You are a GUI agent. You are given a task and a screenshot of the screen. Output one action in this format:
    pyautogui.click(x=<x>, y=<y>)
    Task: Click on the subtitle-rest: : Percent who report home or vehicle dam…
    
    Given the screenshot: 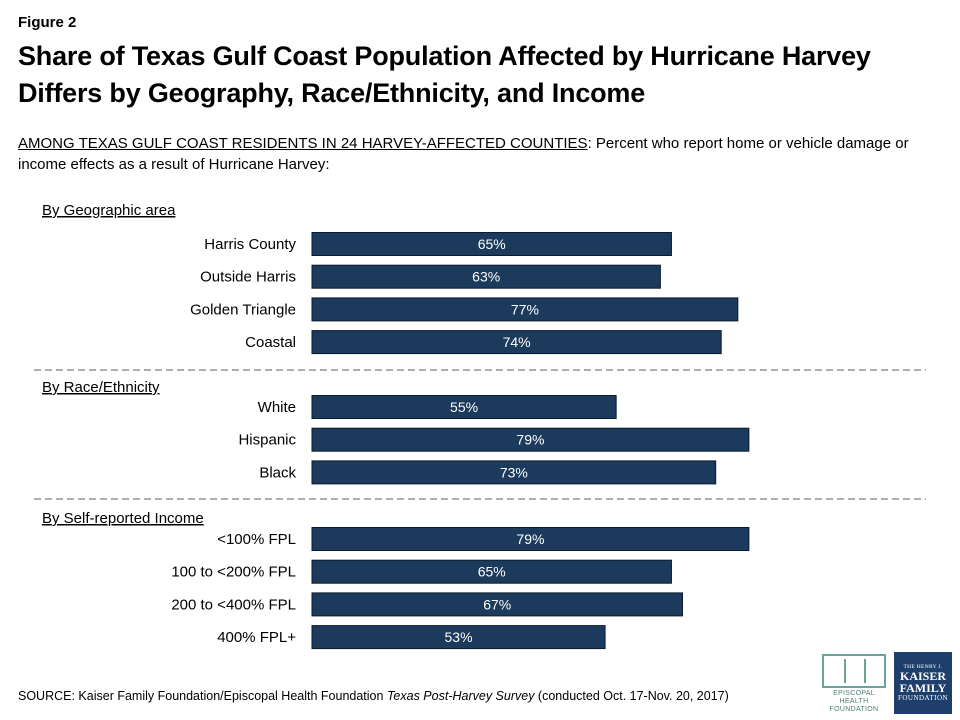 What is the action you would take?
    pyautogui.click(x=463, y=154)
    